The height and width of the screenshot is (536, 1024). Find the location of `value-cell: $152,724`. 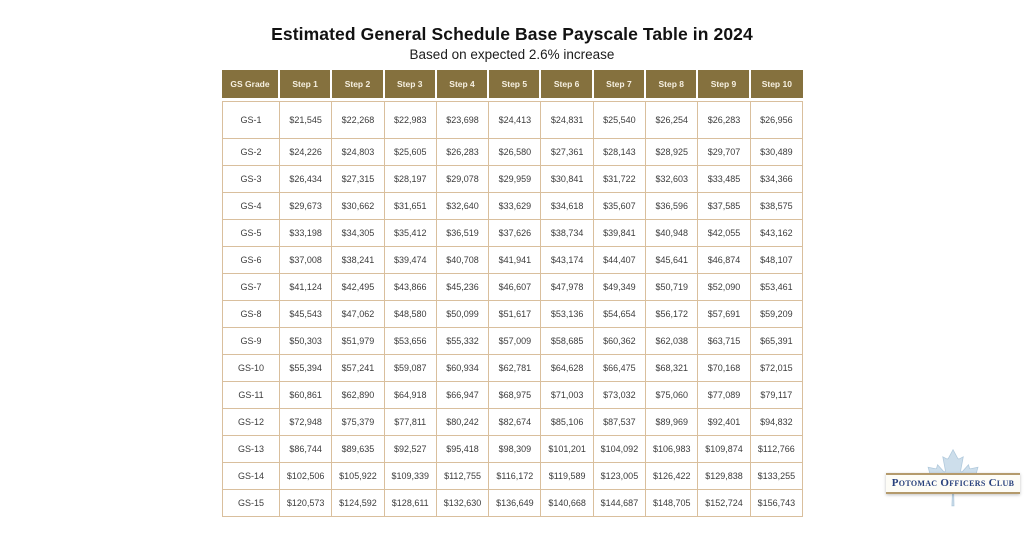

value-cell: $152,724 is located at coordinates (724, 503).